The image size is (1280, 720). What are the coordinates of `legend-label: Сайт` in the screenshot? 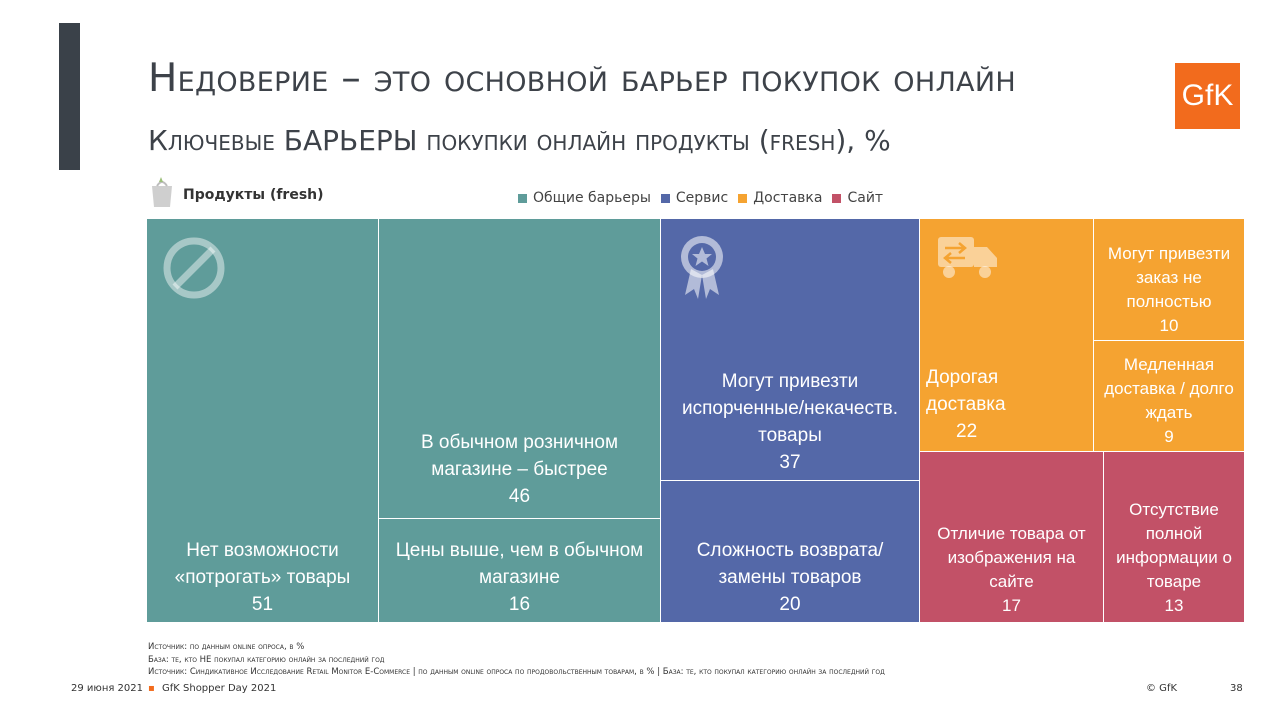 It's located at (865, 198).